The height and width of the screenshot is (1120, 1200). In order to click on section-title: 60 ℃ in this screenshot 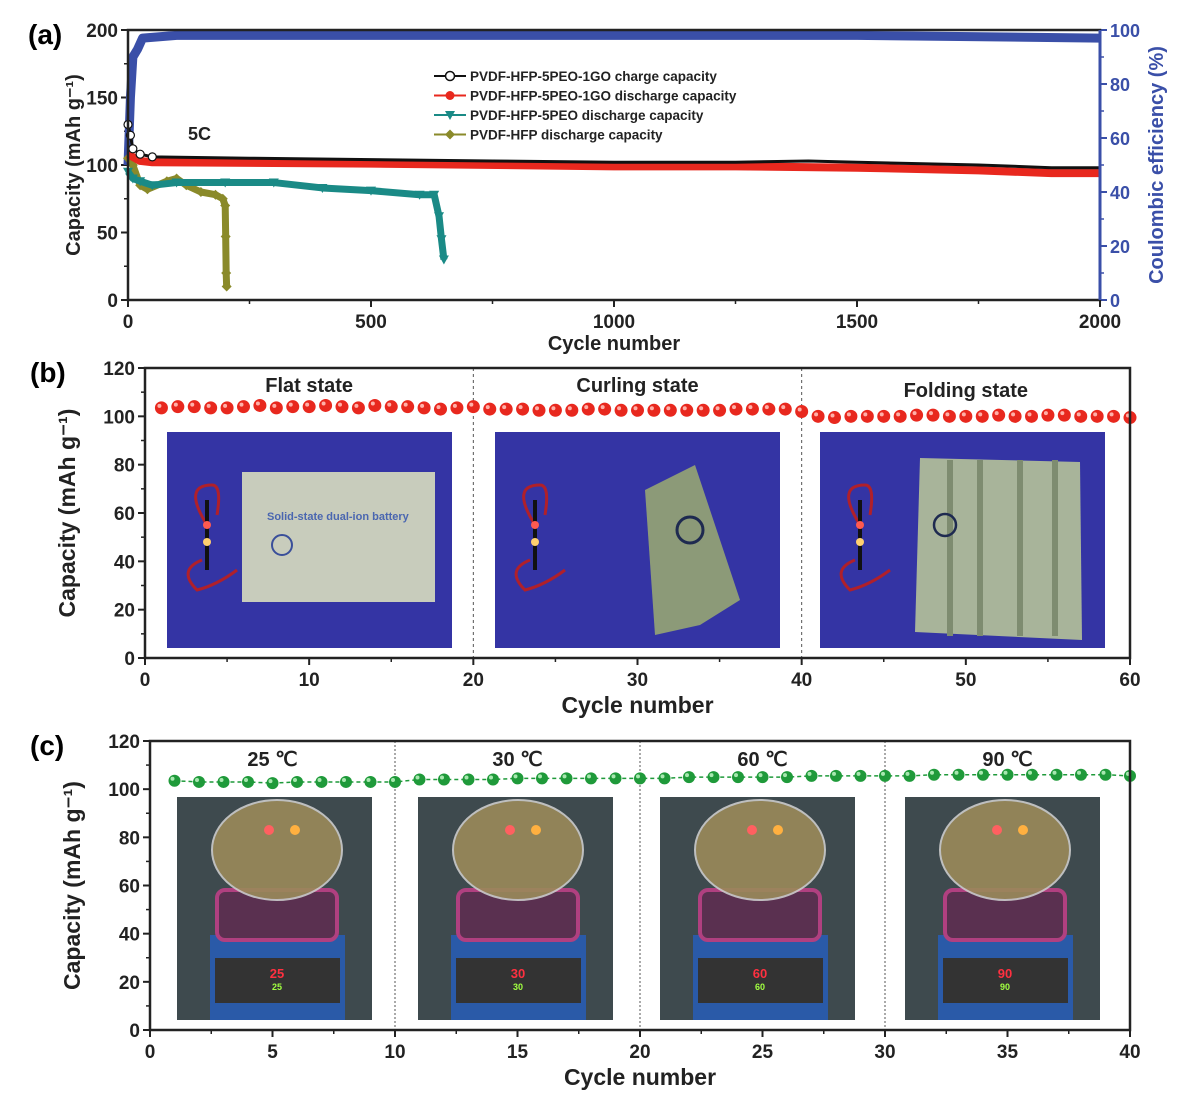, I will do `click(762, 760)`.